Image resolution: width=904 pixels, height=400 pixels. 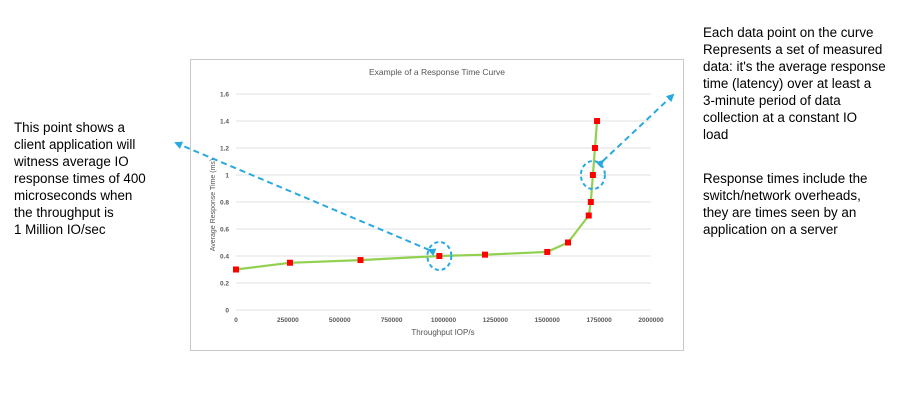 I want to click on y-tick-label: 0.4, so click(x=224, y=257).